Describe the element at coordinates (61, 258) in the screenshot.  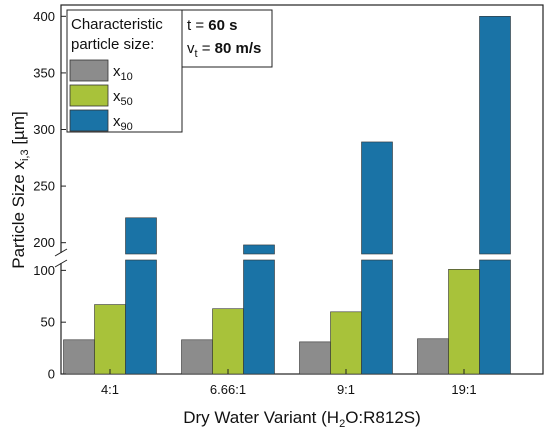
I see `axis-break-marks` at that location.